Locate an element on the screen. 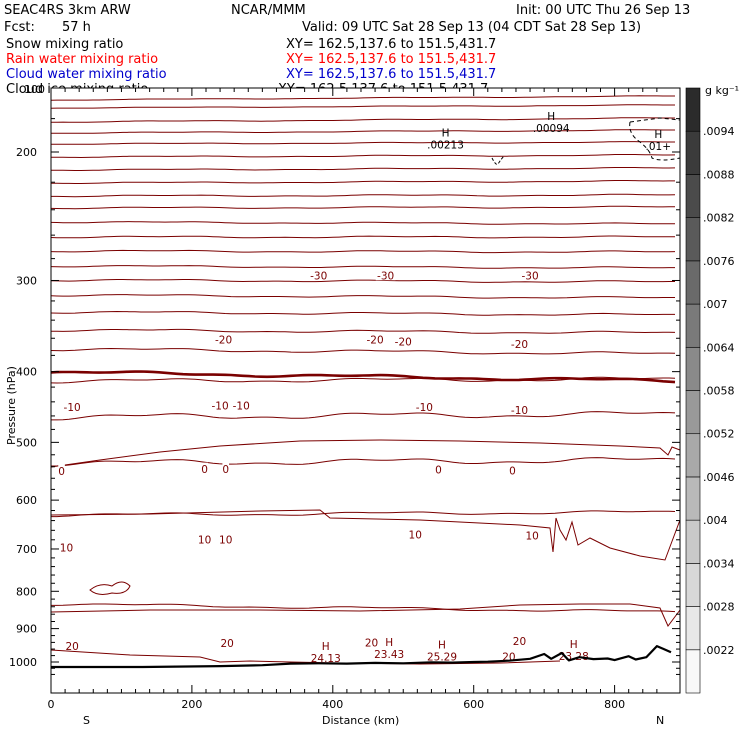 Image resolution: width=740 pixels, height=740 pixels. y-tick-label: 500 is located at coordinates (26, 442).